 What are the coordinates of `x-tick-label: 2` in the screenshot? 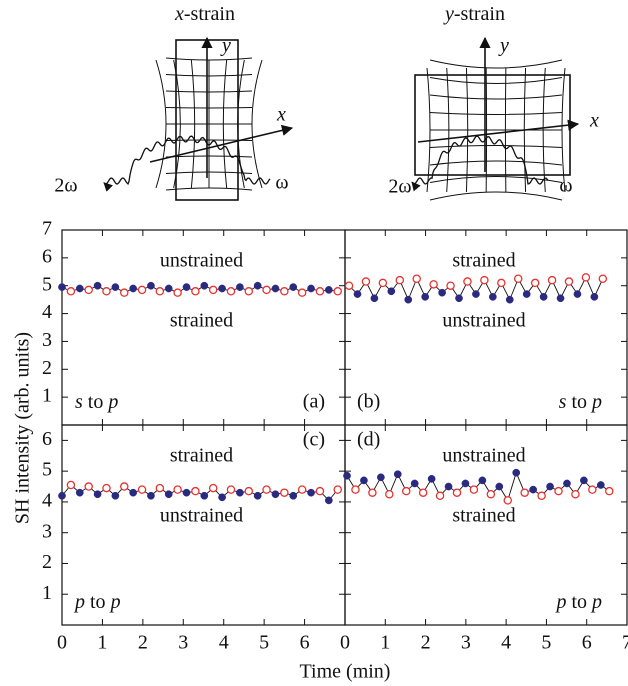 It's located at (143, 643).